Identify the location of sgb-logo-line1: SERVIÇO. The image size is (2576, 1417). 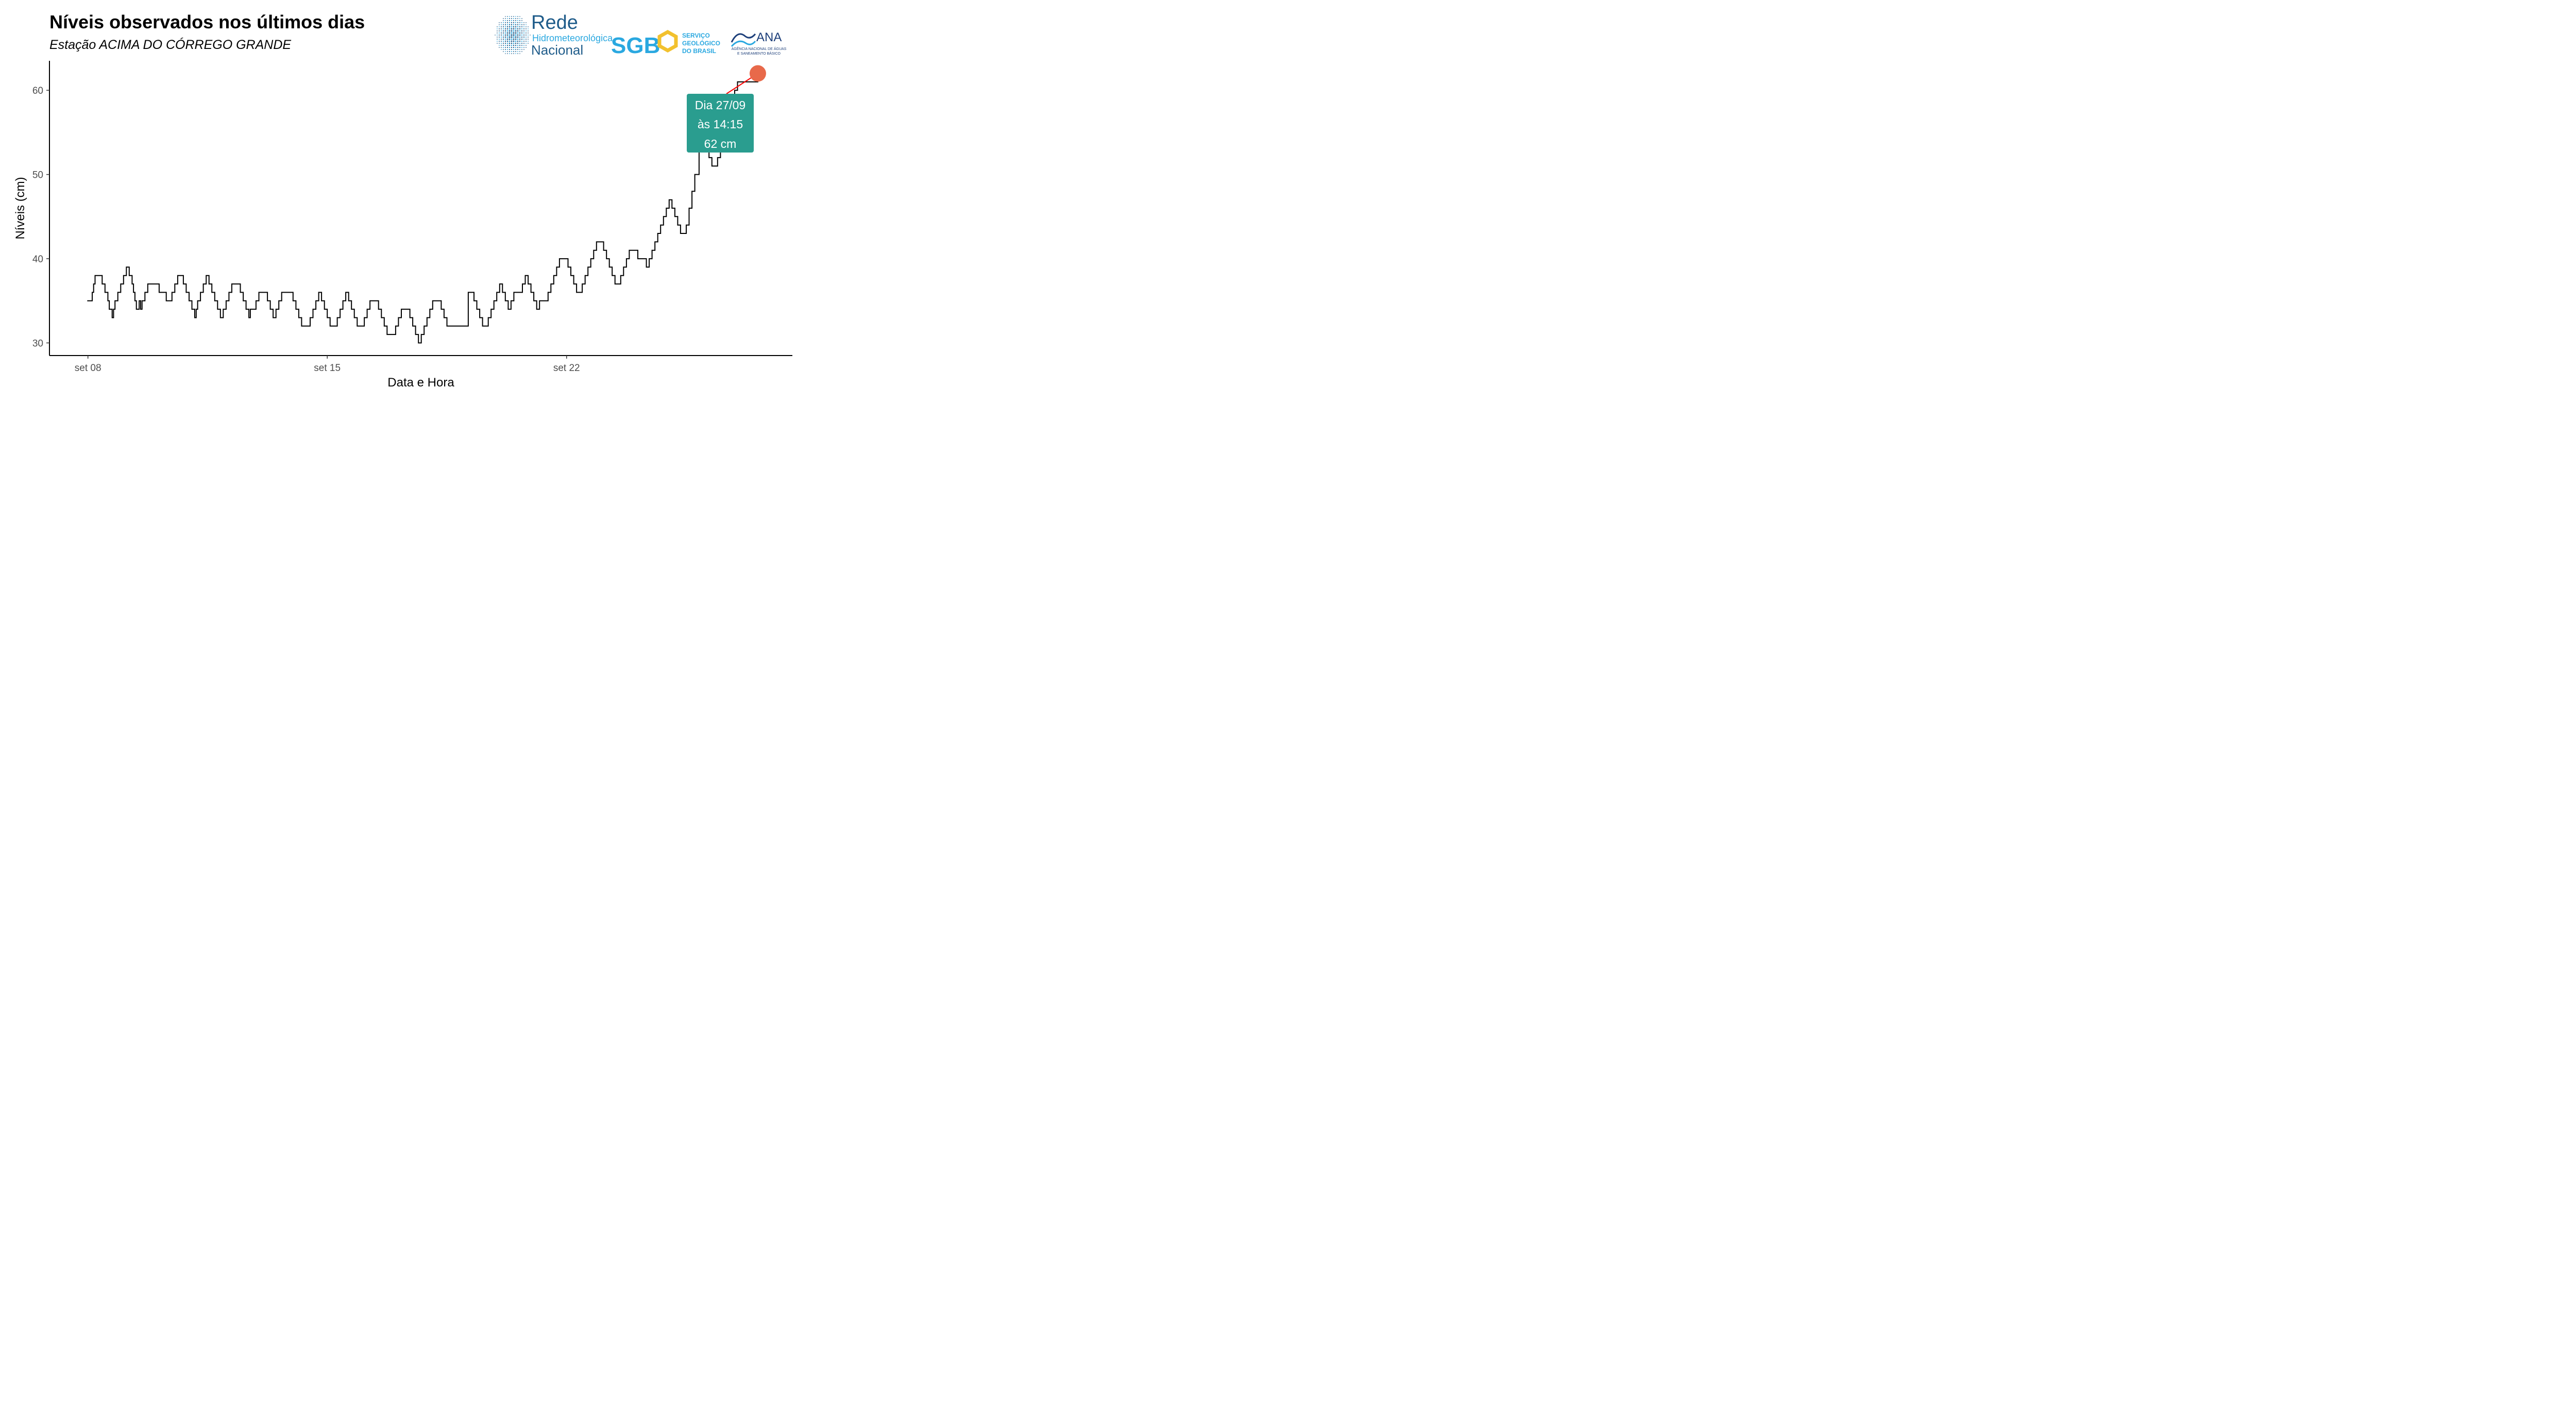
(696, 35).